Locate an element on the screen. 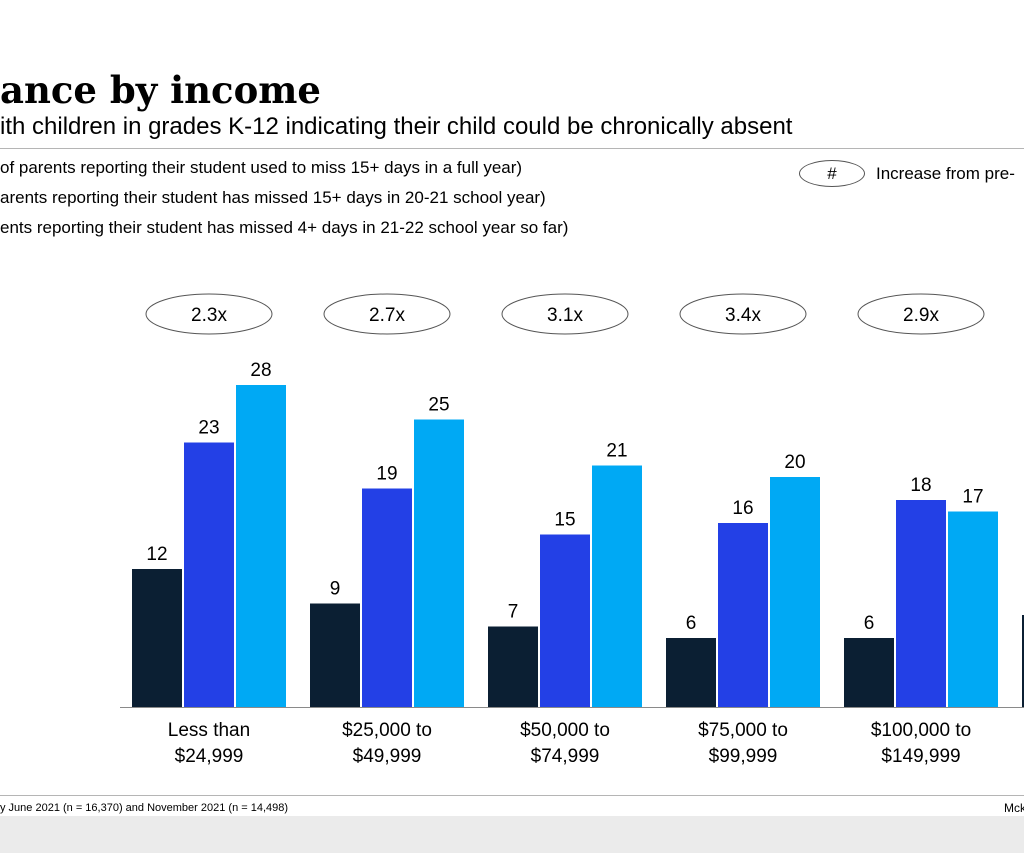  data-label-2-series-2: 21 is located at coordinates (616, 451).